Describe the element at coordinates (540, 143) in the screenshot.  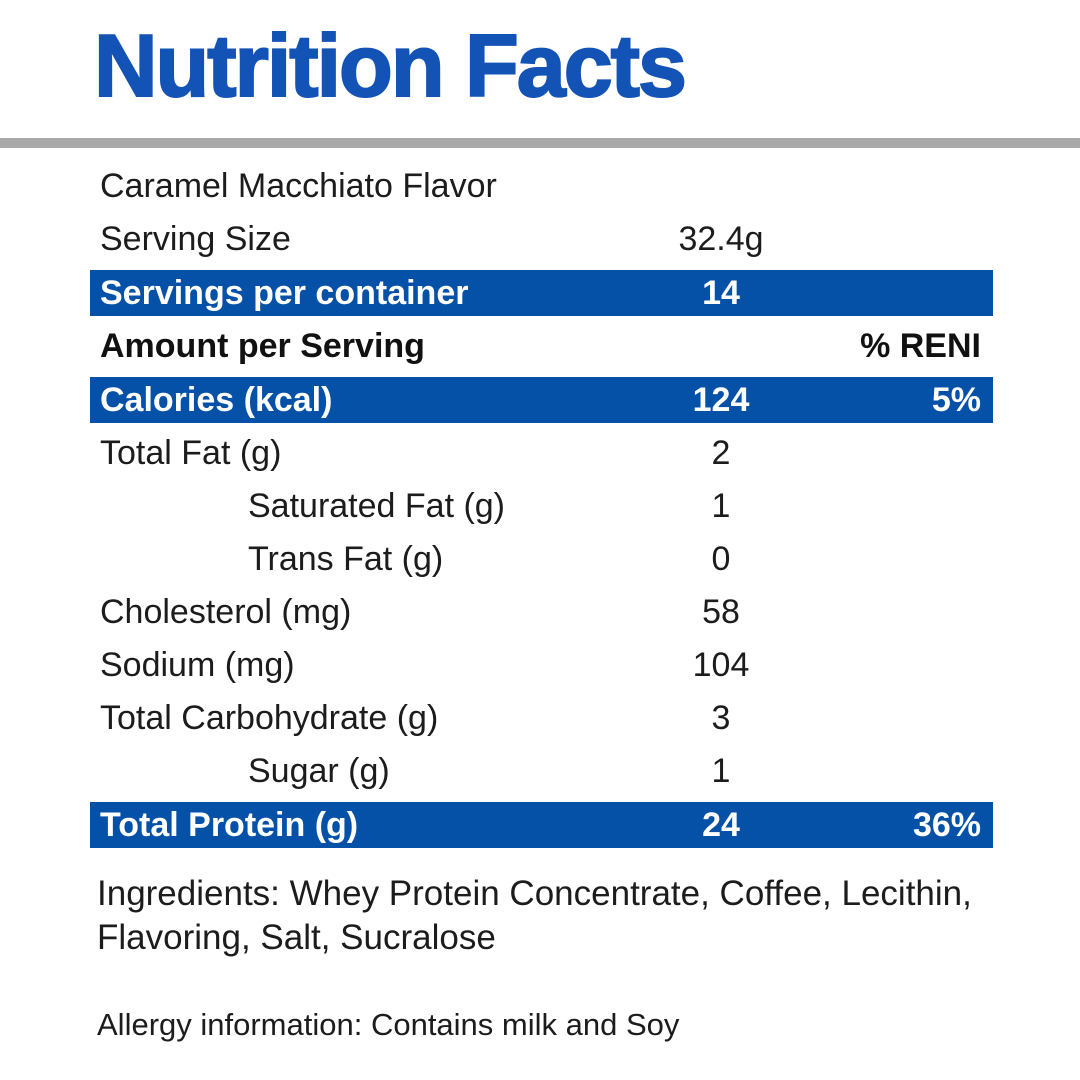
I see `title-divider` at that location.